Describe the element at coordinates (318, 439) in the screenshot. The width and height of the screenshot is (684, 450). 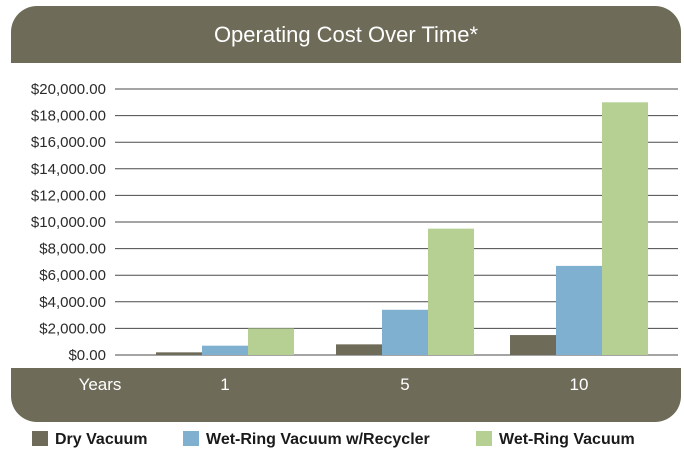
I see `legend-label: Wet-Ring Vacuum w/Recycler` at that location.